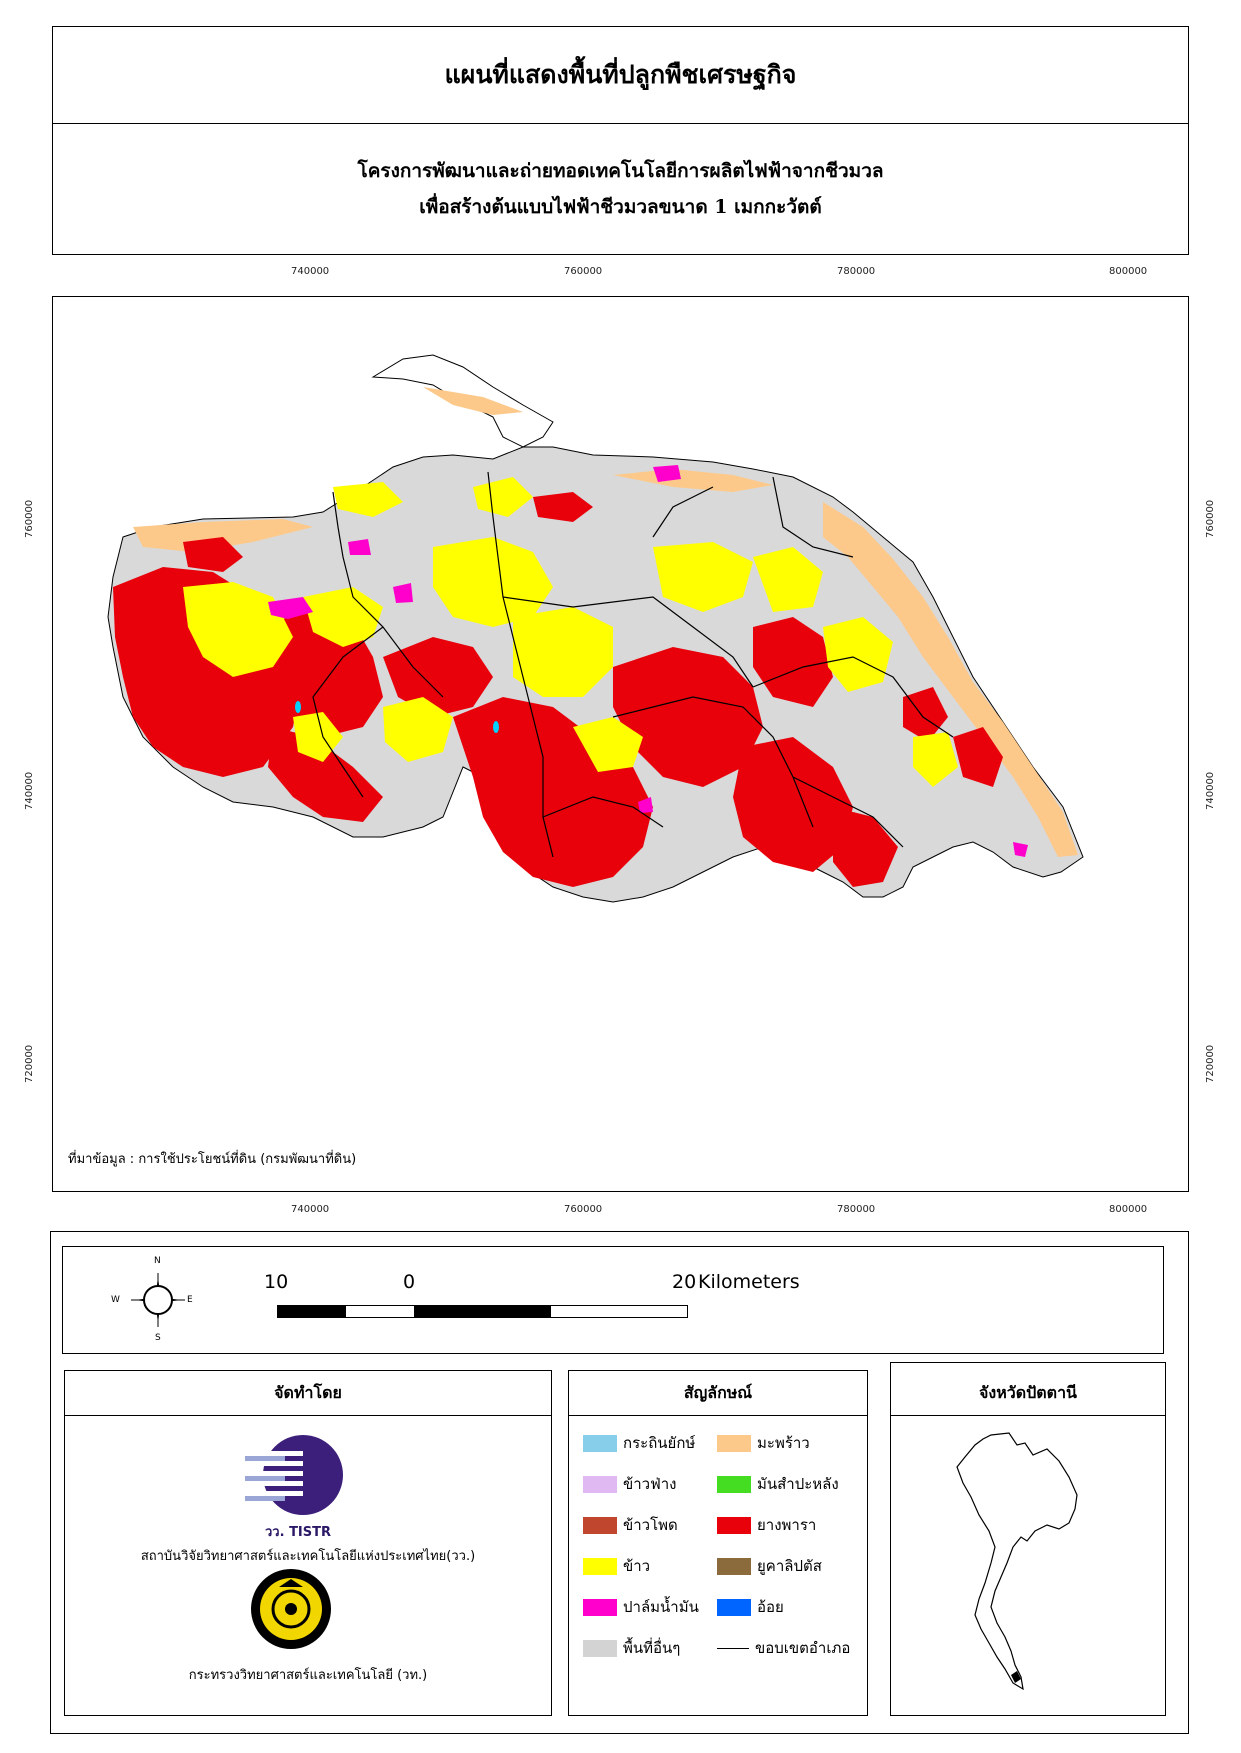 The image size is (1241, 1753). Describe the element at coordinates (310, 271) in the screenshot. I see `x-tick-top-740000: 740000` at that location.